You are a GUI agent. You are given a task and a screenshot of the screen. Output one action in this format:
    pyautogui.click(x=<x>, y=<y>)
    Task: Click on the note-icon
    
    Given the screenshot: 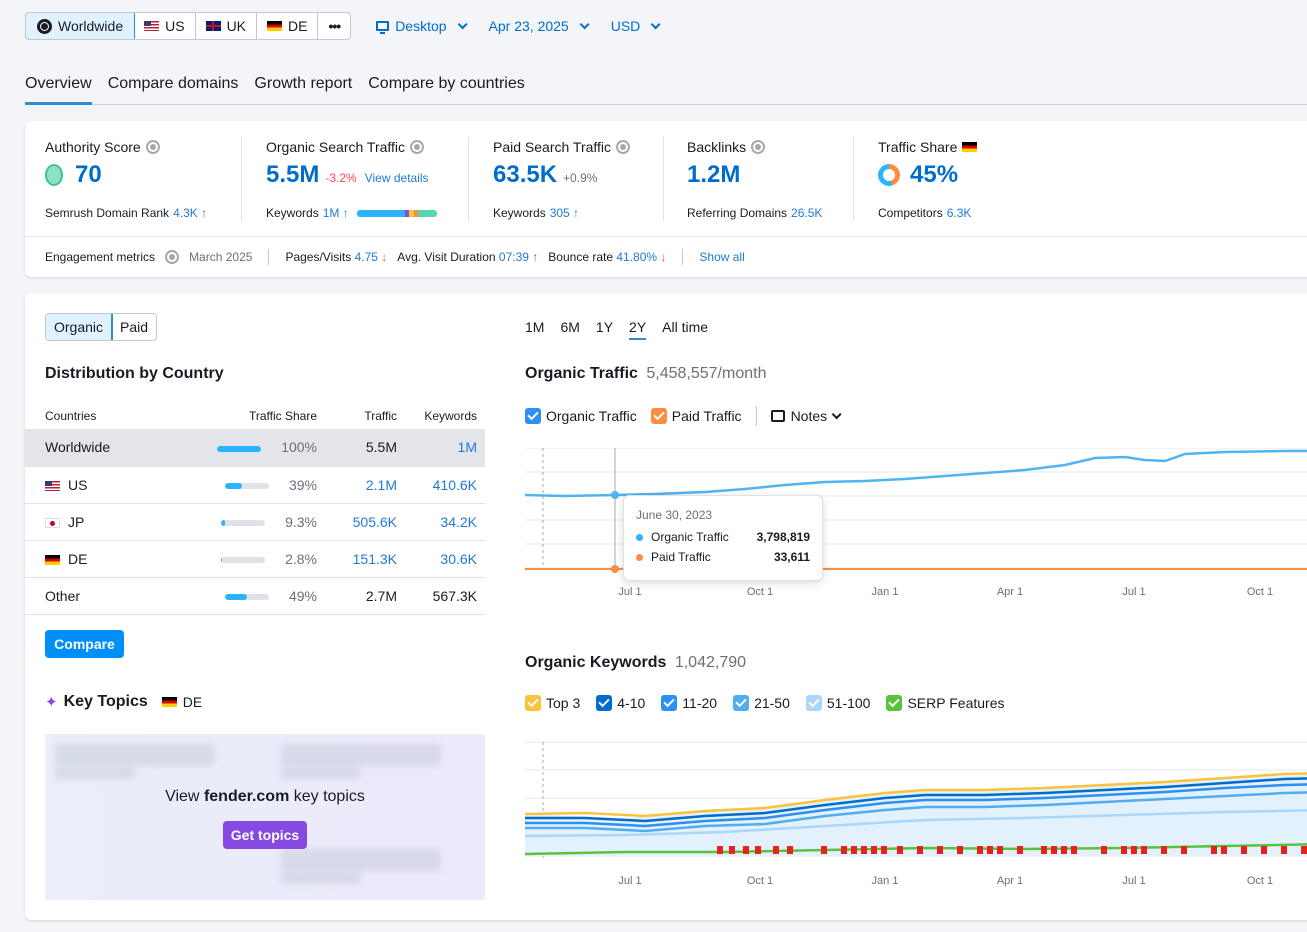 What is the action you would take?
    pyautogui.click(x=777, y=416)
    